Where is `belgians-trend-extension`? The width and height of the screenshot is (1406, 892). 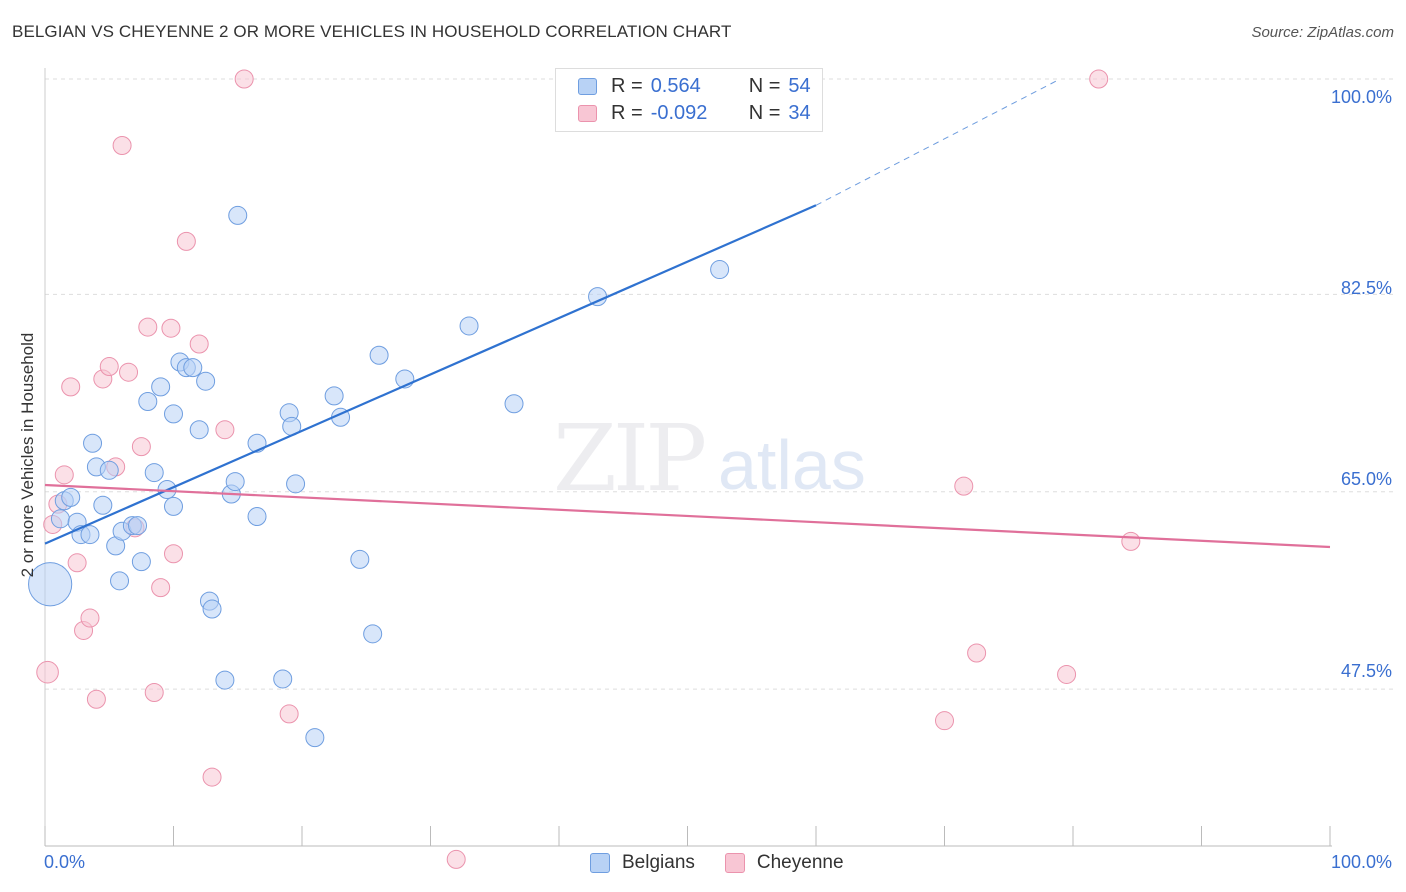
belgians-trend-extension is located at coordinates (938, 142).